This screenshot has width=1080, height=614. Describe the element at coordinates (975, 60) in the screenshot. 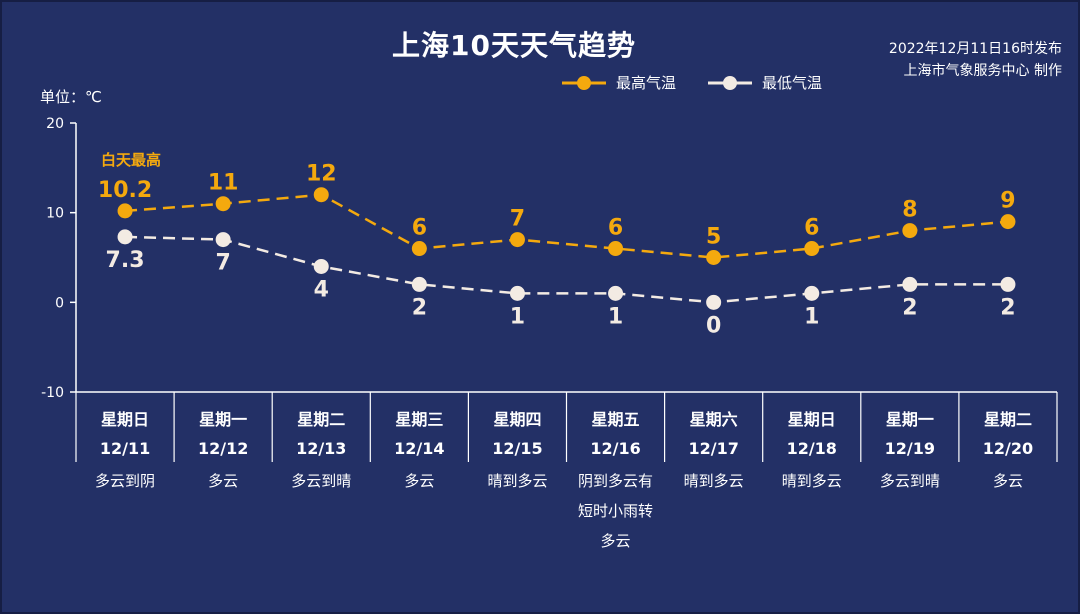

I see `issue-info: 2022年12月11日16时发布 上海市气象服务中心 制作` at that location.